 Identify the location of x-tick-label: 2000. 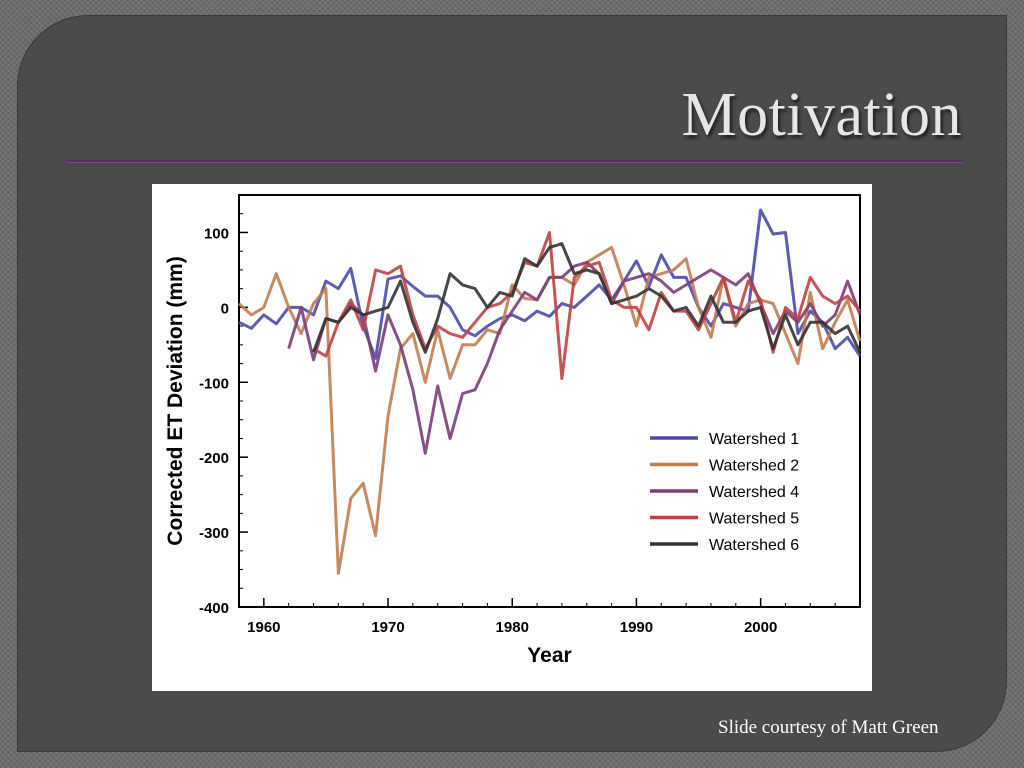
(760, 627).